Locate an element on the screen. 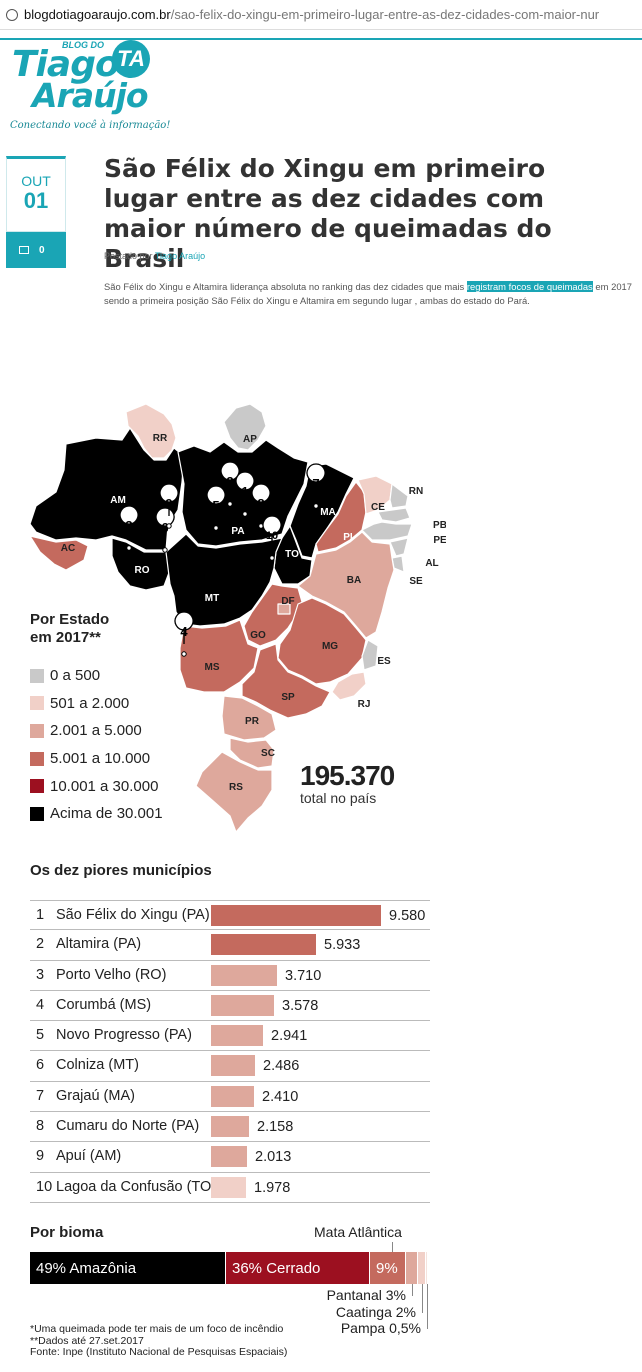 The height and width of the screenshot is (1372, 642). biome-segment: 9% is located at coordinates (388, 1268).